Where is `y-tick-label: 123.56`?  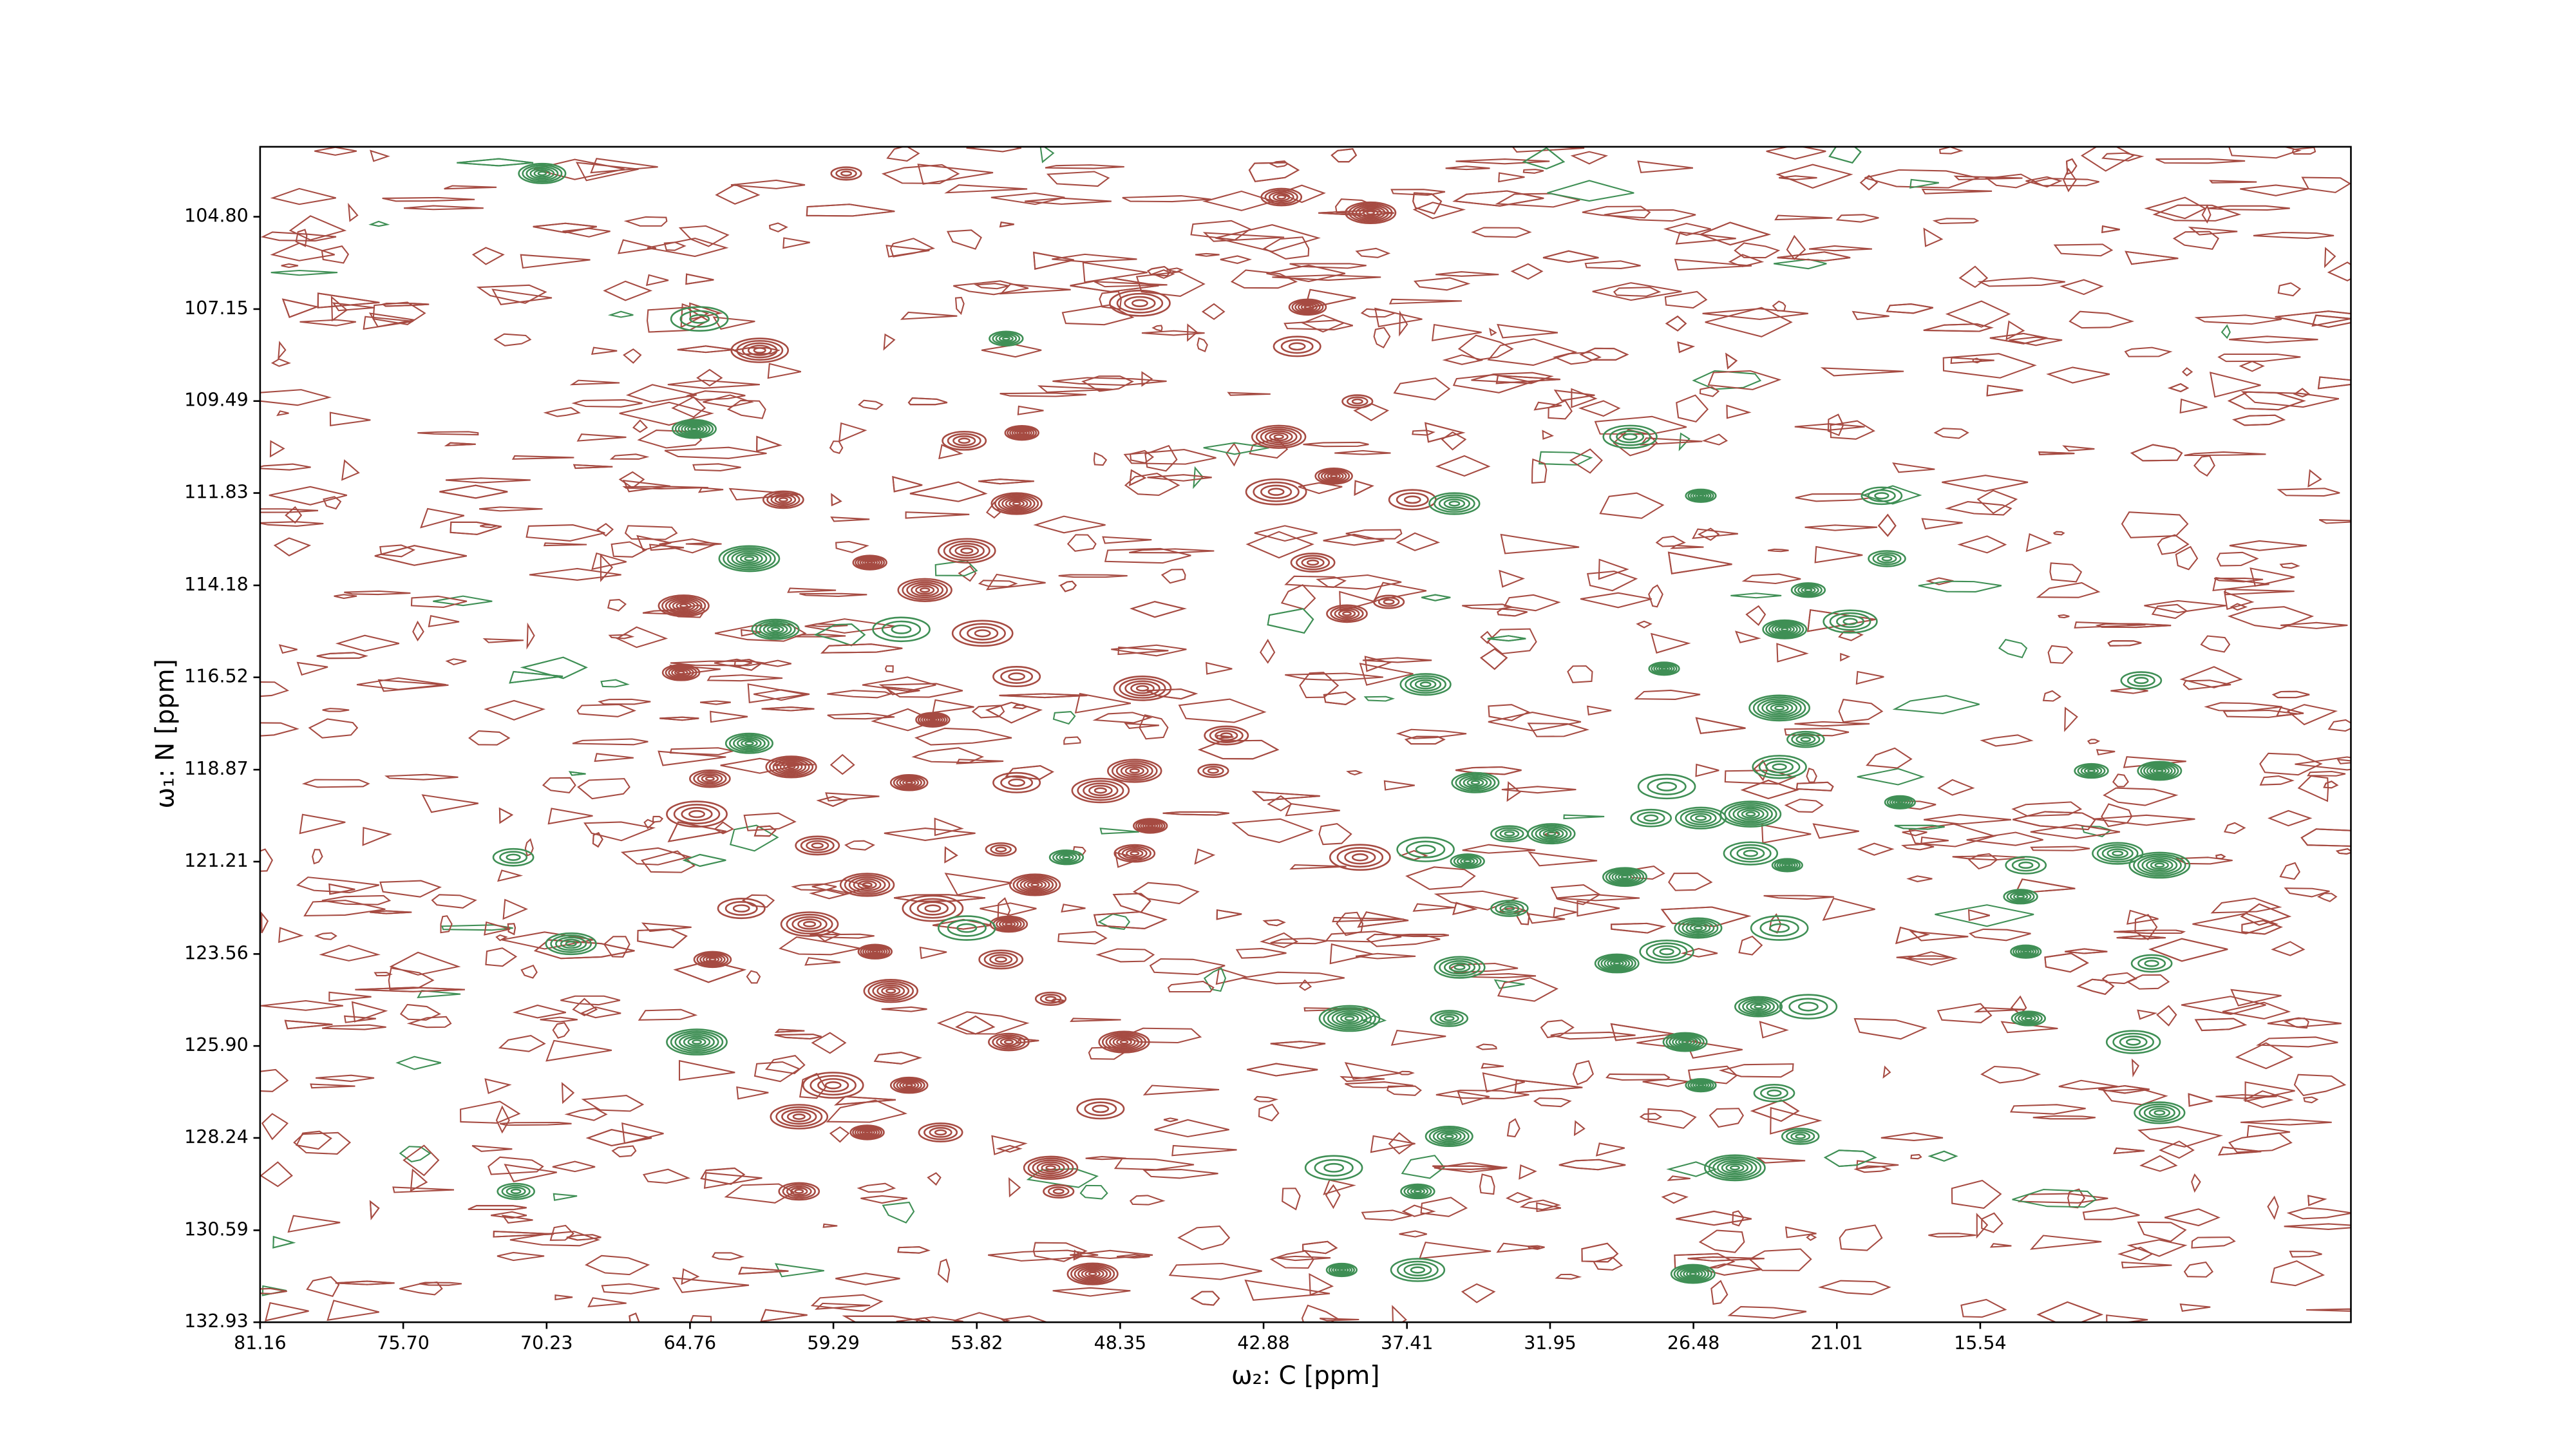
y-tick-label: 123.56 is located at coordinates (216, 952).